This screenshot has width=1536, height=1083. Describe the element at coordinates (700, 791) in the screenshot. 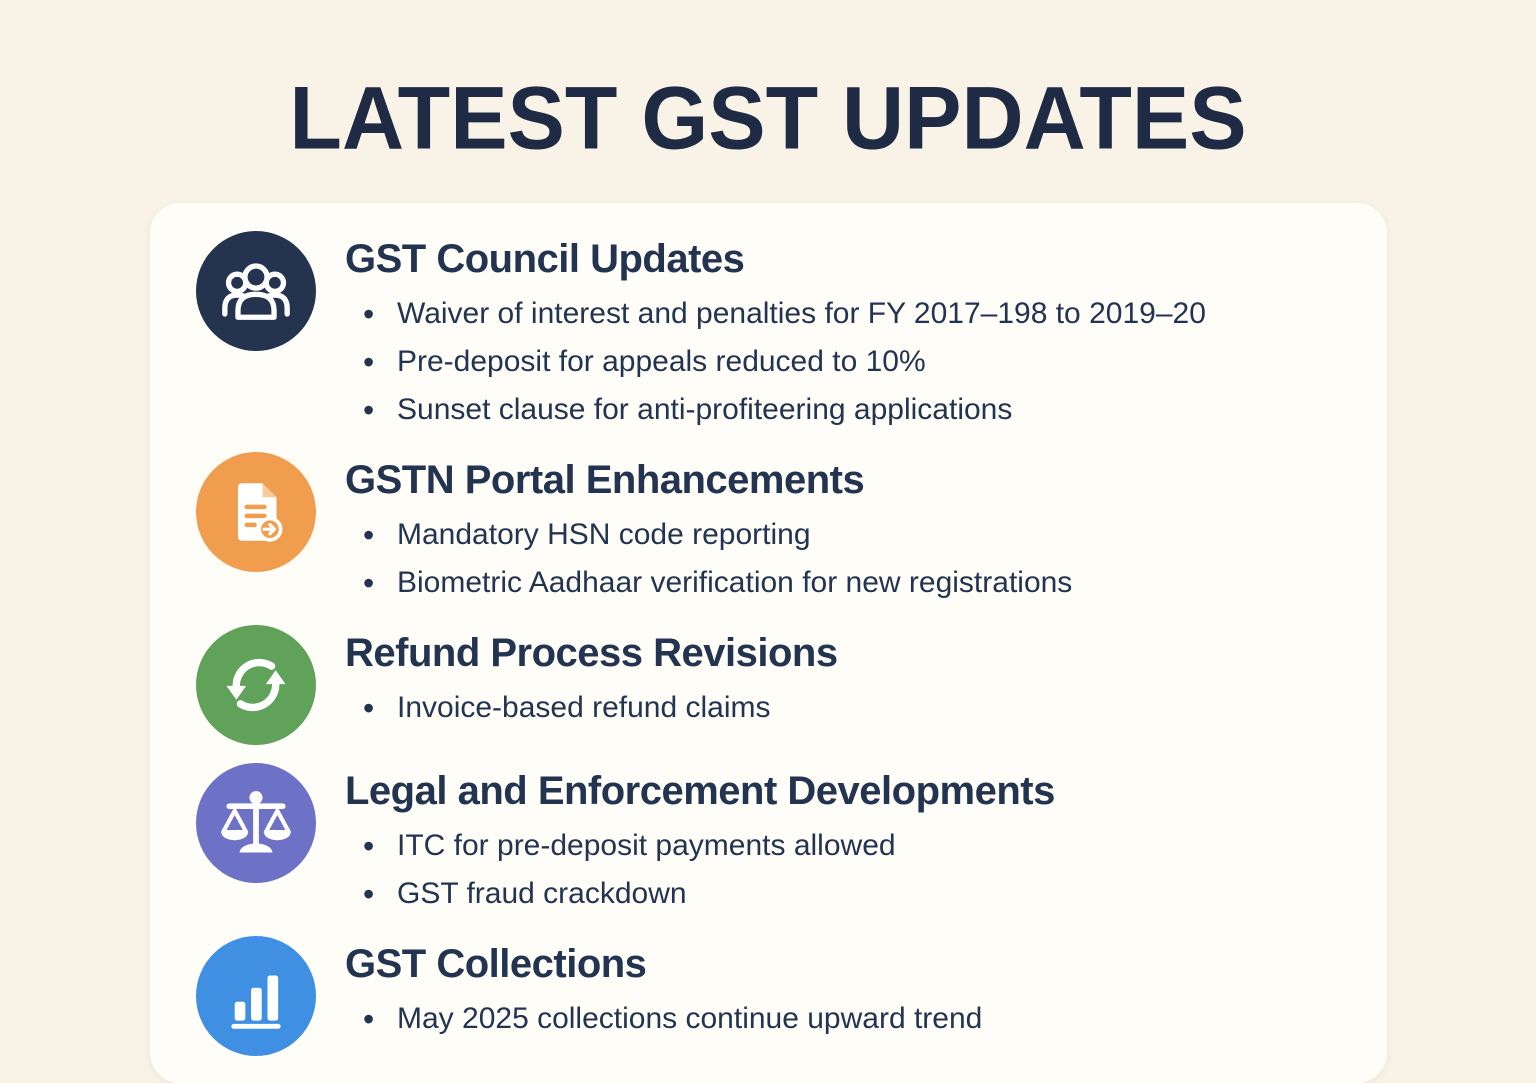

I see `section-heading: Legal and Enforcement Developments` at that location.